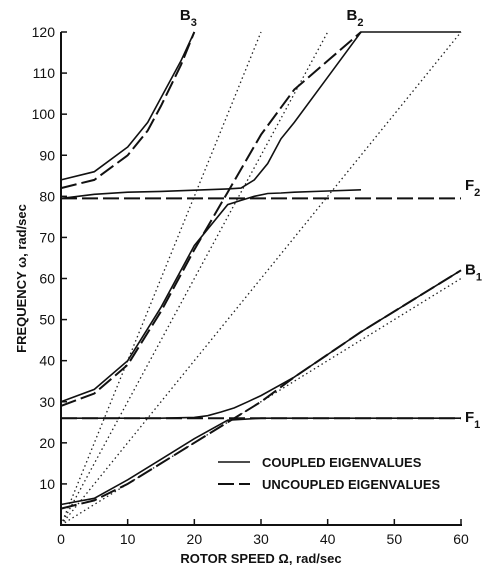 Image resolution: width=502 pixels, height=576 pixels. I want to click on y-tick-label: 90, so click(47, 155).